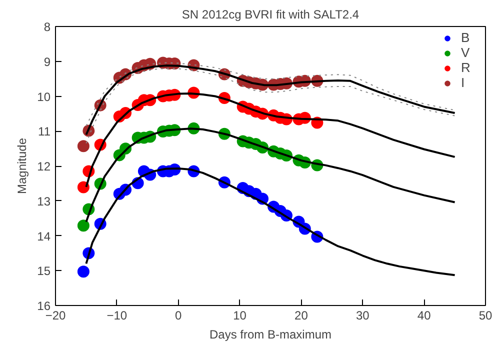  What do you see at coordinates (424, 315) in the screenshot?
I see `x-tick-label: 40` at bounding box center [424, 315].